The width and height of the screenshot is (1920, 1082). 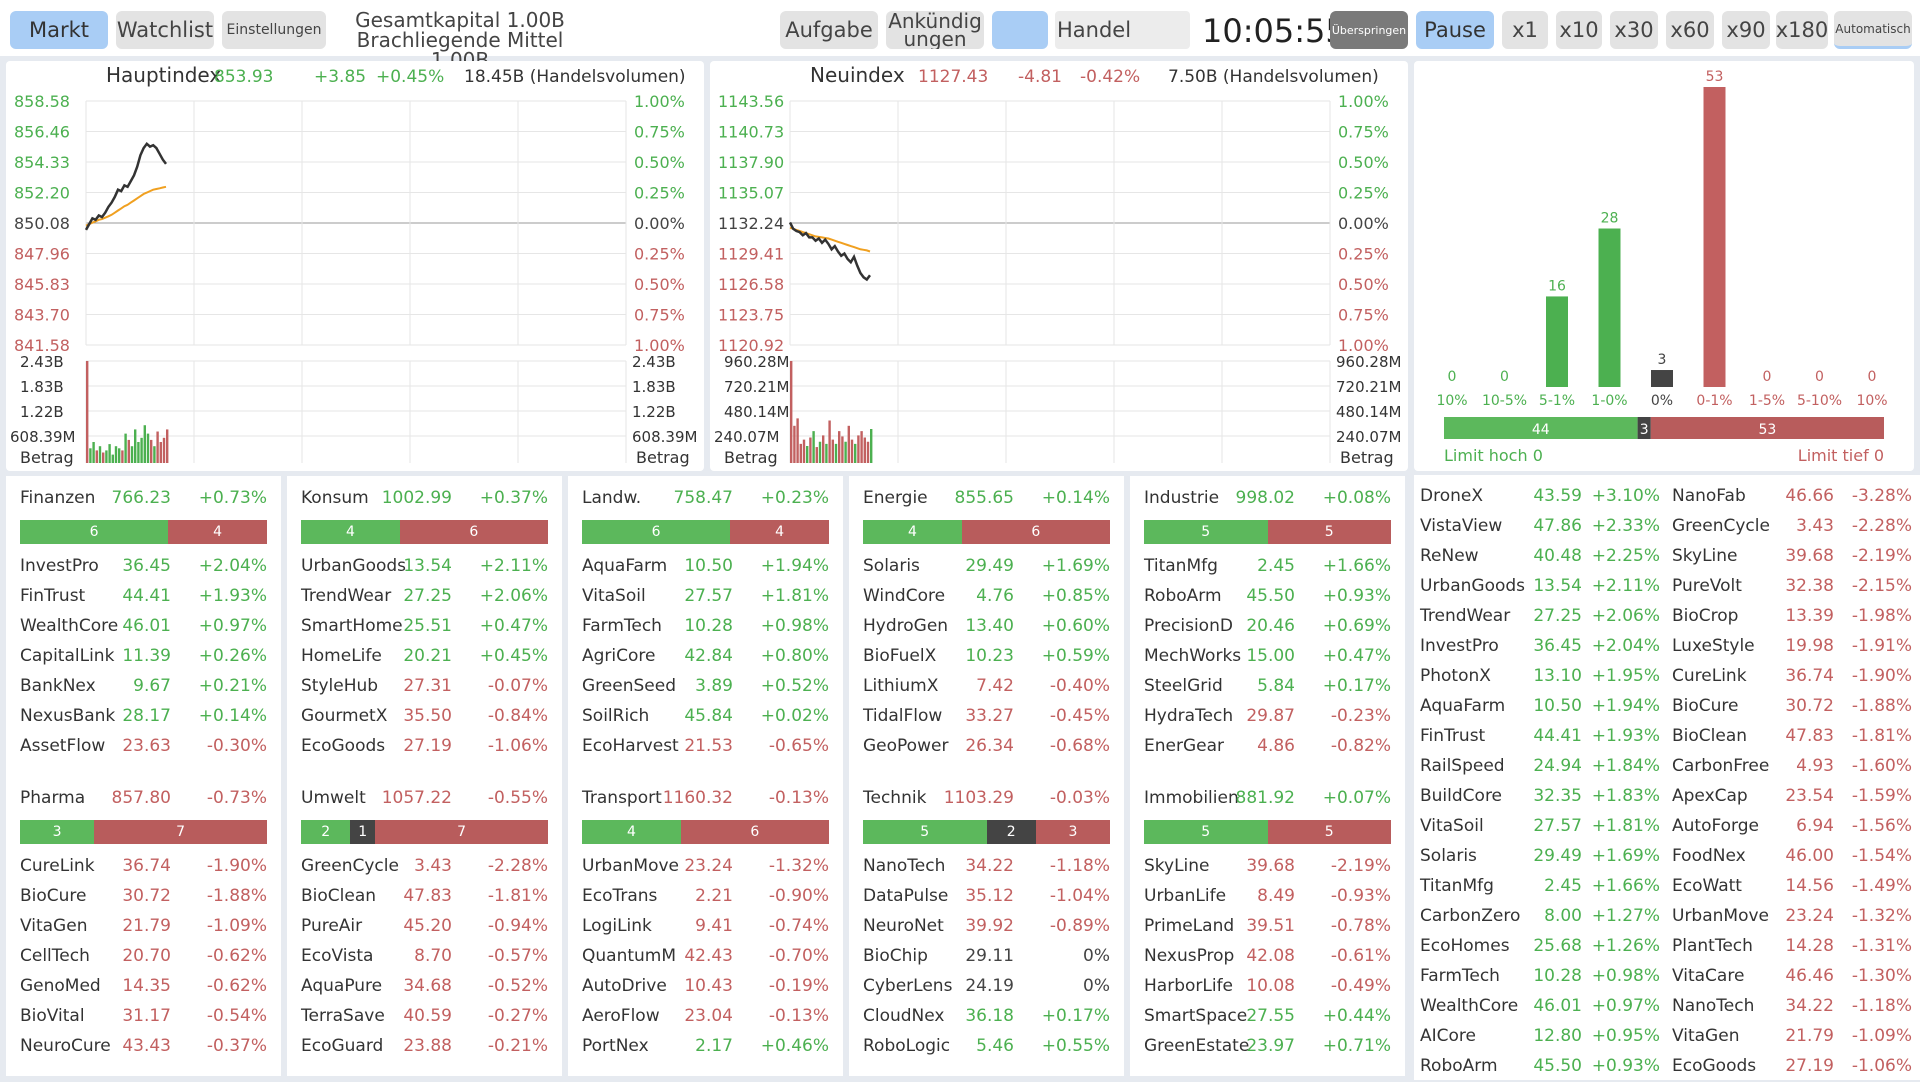 I want to click on sector-stock-row: UrbanMove 23.24 -1.32%, so click(x=705, y=869).